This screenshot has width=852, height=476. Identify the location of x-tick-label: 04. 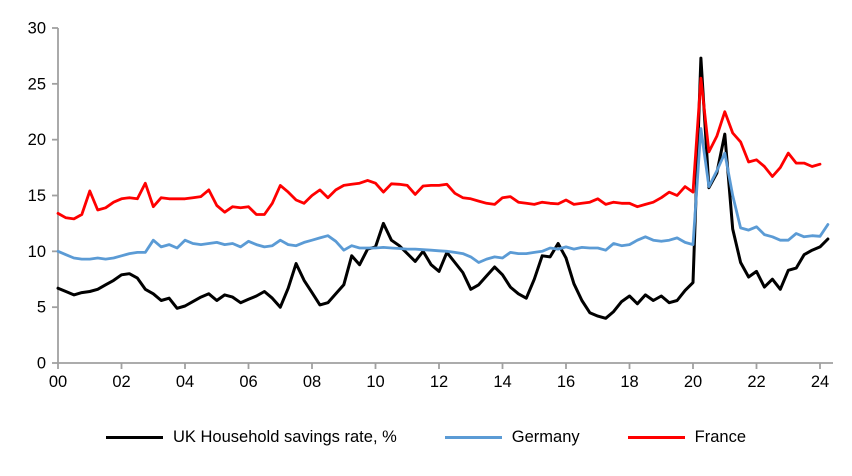
(185, 382).